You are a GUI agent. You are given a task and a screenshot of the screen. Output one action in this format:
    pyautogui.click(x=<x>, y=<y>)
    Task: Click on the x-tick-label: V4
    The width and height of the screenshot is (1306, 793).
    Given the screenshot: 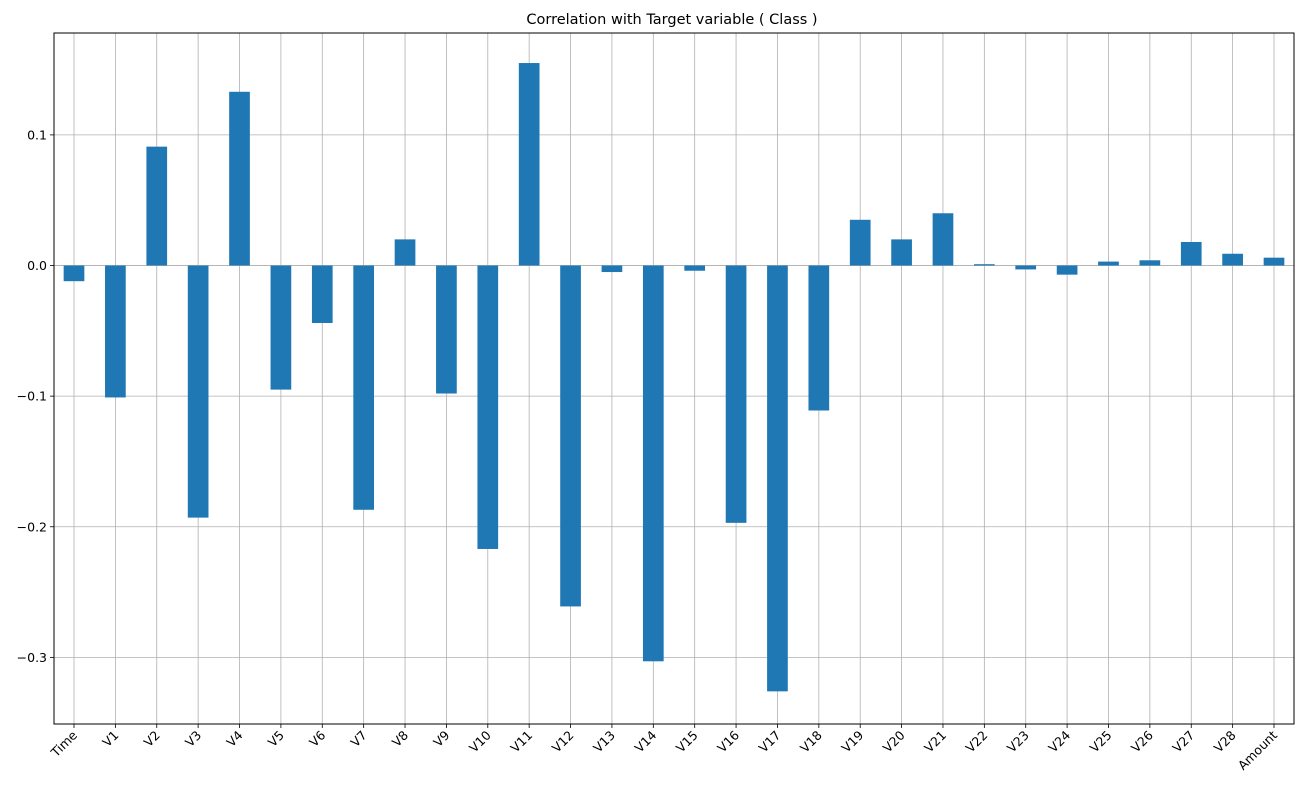 What is the action you would take?
    pyautogui.click(x=234, y=738)
    